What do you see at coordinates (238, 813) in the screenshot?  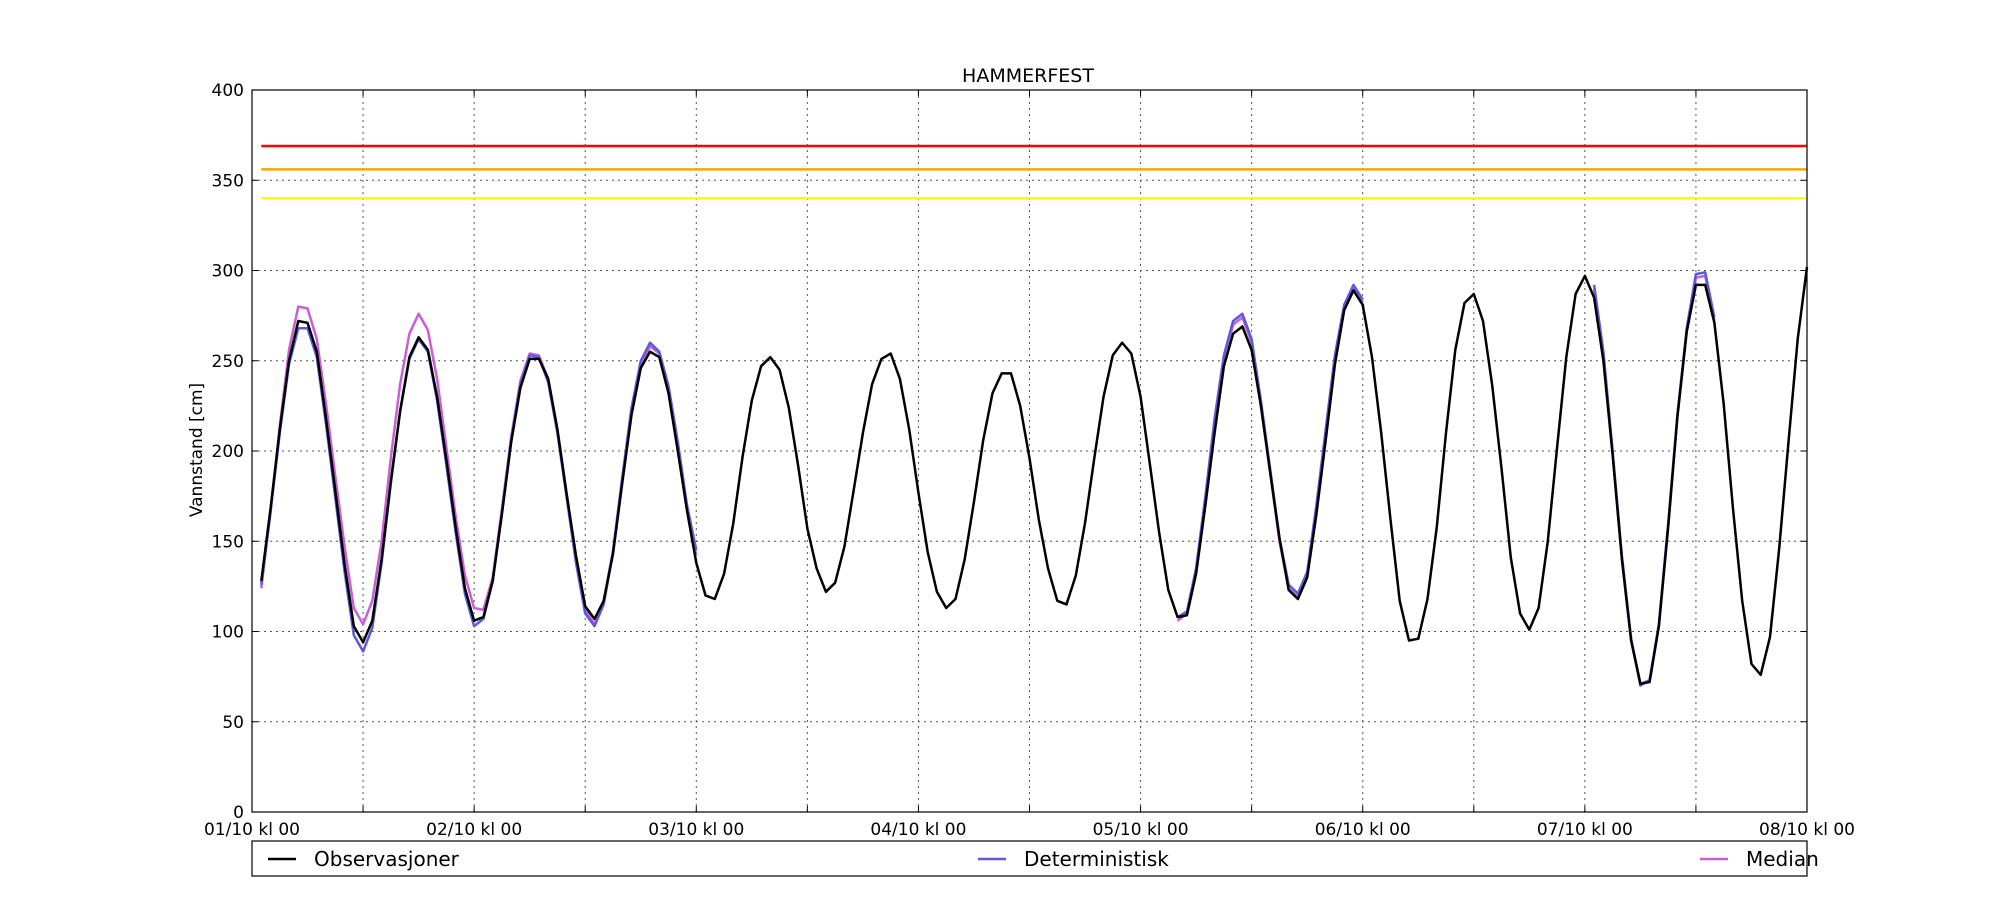 I see `y-tick-label: 0` at bounding box center [238, 813].